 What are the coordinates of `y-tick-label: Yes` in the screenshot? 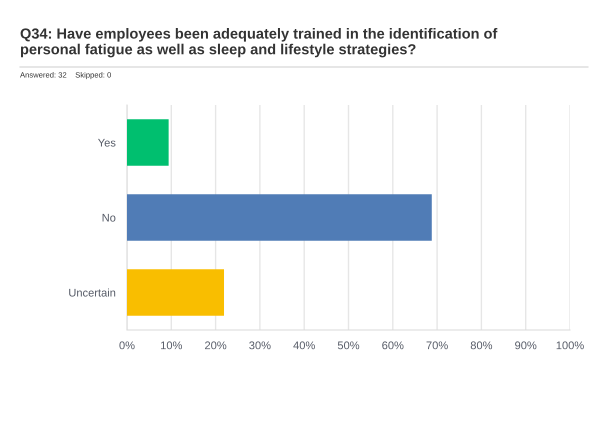 It's located at (107, 142).